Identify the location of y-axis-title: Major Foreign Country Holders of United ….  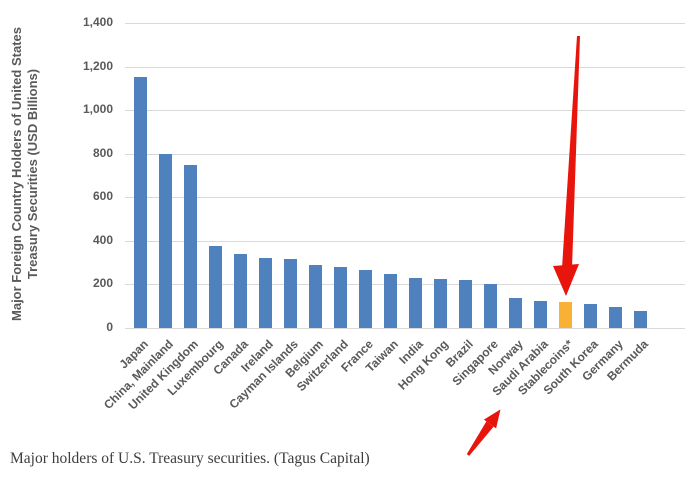
(27, 174).